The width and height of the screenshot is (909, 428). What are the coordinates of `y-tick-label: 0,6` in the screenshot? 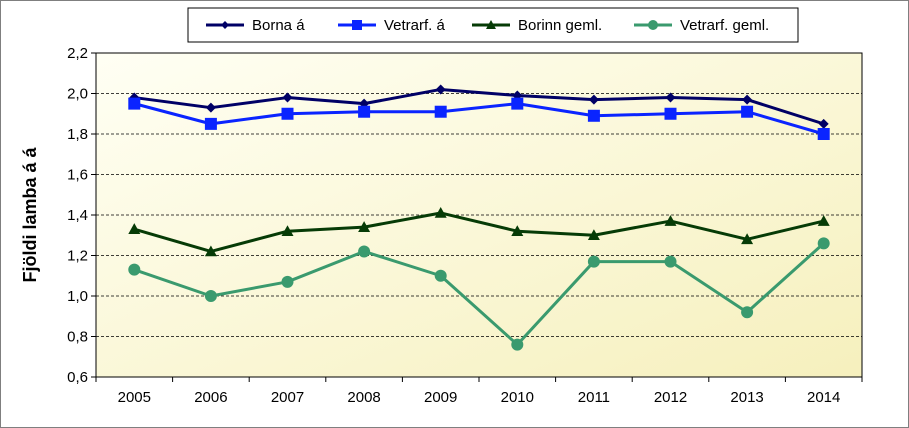 It's located at (77, 377).